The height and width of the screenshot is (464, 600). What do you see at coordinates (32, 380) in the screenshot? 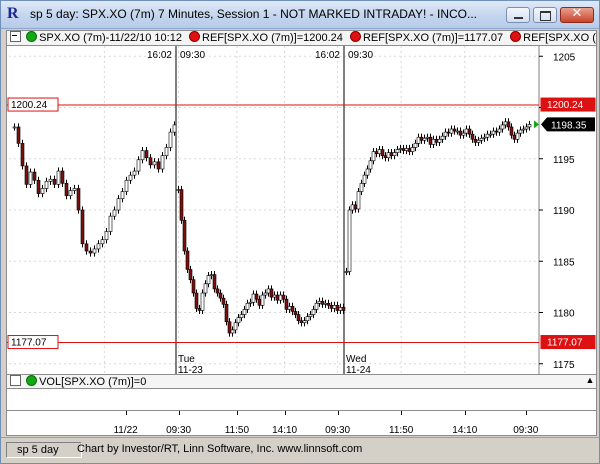
I see `series-color-icon` at bounding box center [32, 380].